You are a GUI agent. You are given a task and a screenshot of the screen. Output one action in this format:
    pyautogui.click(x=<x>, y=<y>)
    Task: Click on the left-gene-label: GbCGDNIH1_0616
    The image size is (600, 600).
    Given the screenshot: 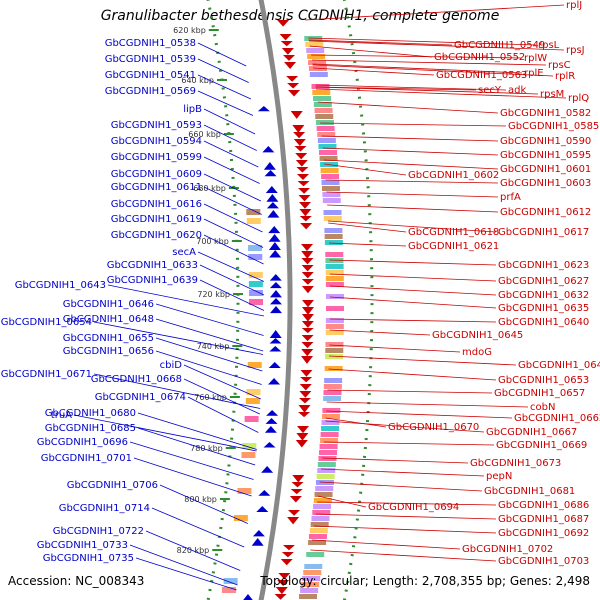 What is the action you would take?
    pyautogui.click(x=156, y=204)
    